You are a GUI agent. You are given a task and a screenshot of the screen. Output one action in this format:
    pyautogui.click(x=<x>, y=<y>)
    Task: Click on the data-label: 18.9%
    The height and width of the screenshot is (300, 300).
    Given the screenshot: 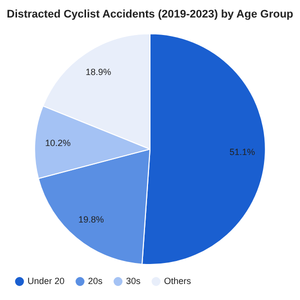 What is the action you would take?
    pyautogui.click(x=99, y=72)
    